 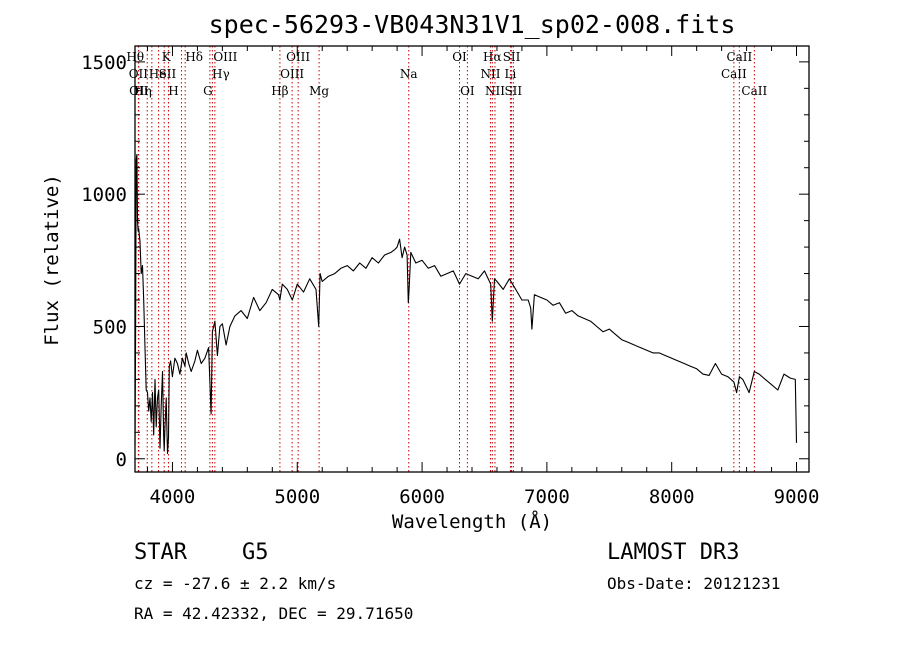 I want to click on line-marker-label: Li, so click(x=511, y=74).